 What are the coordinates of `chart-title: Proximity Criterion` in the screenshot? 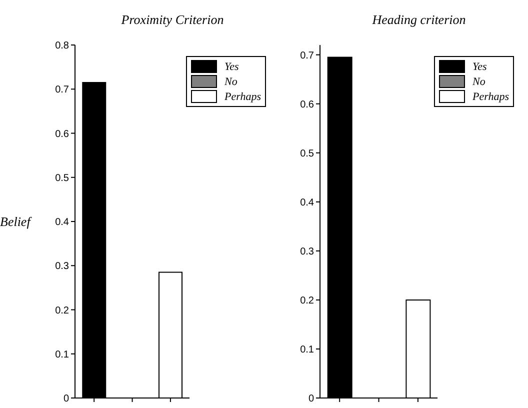 It's located at (172, 20).